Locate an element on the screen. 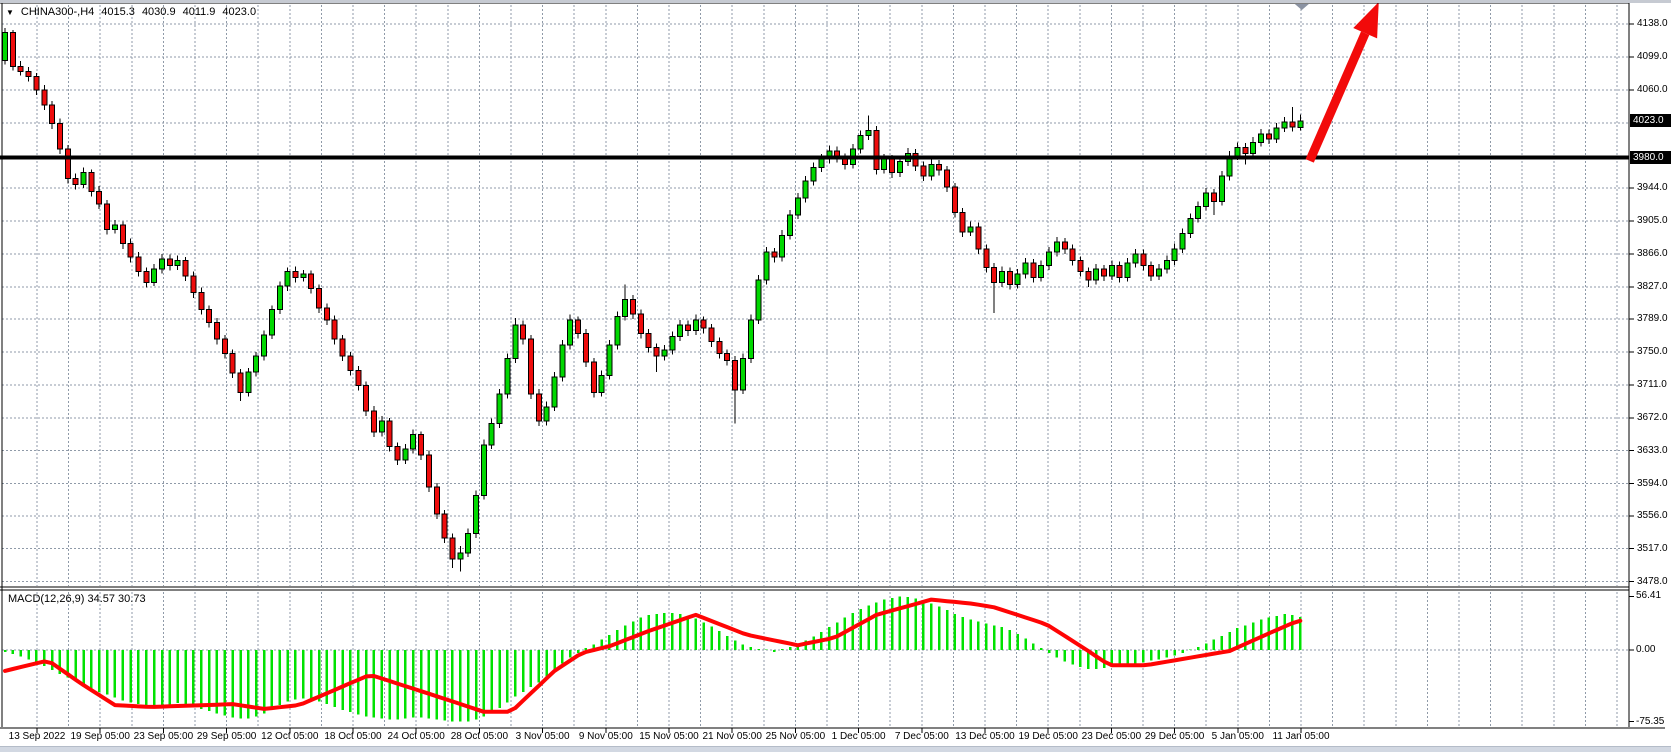 The image size is (1671, 752). window-top-edge is located at coordinates (835, 1).